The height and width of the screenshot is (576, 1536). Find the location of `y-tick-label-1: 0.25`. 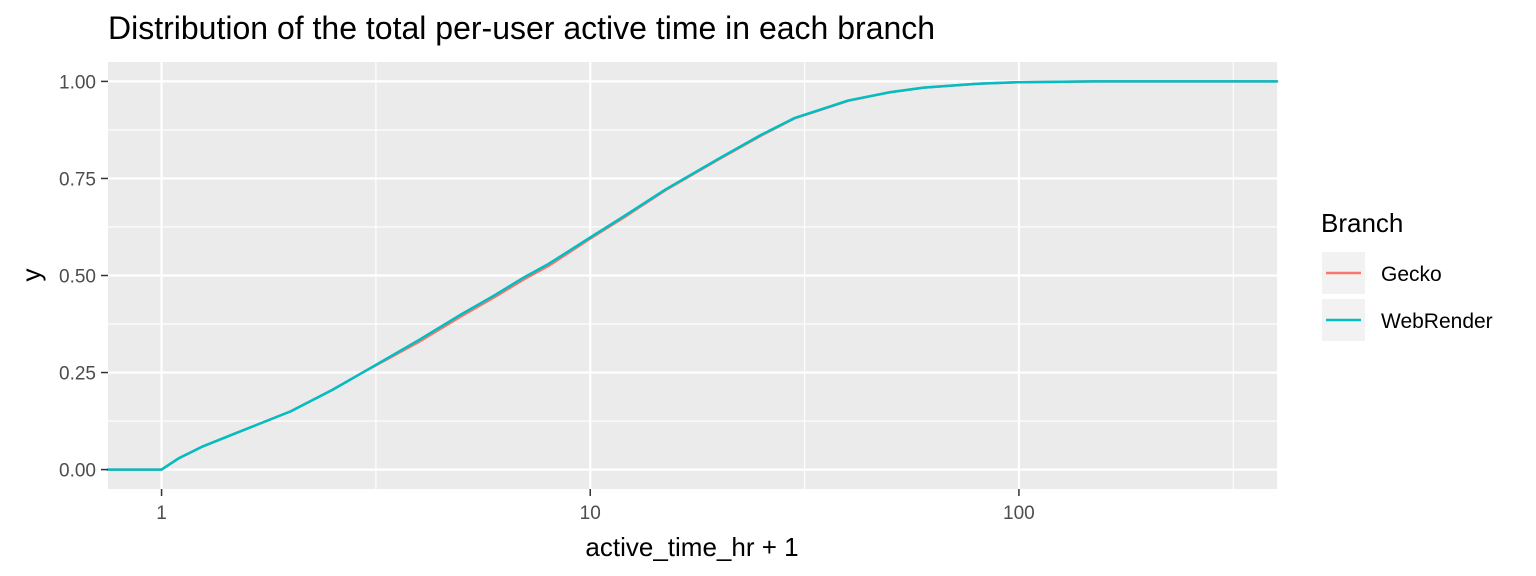

y-tick-label-1: 0.25 is located at coordinates (77, 374).